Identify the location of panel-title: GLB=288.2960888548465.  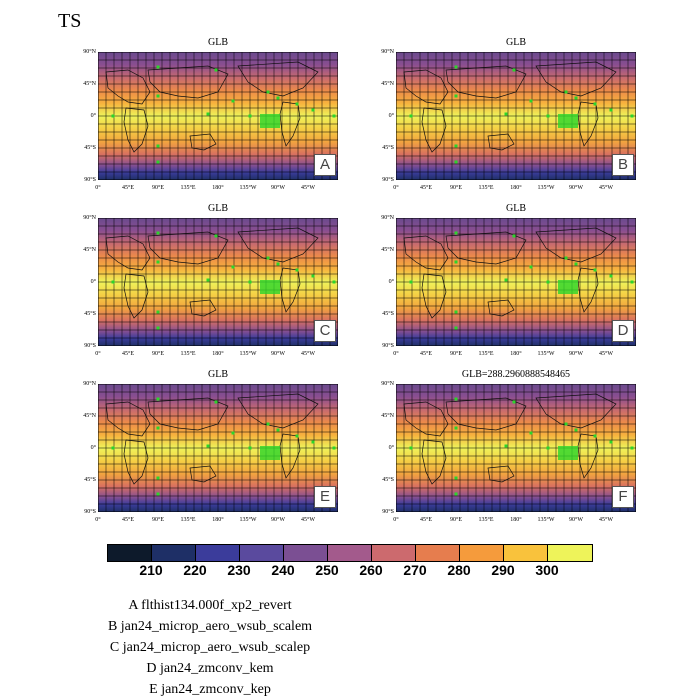
(516, 374).